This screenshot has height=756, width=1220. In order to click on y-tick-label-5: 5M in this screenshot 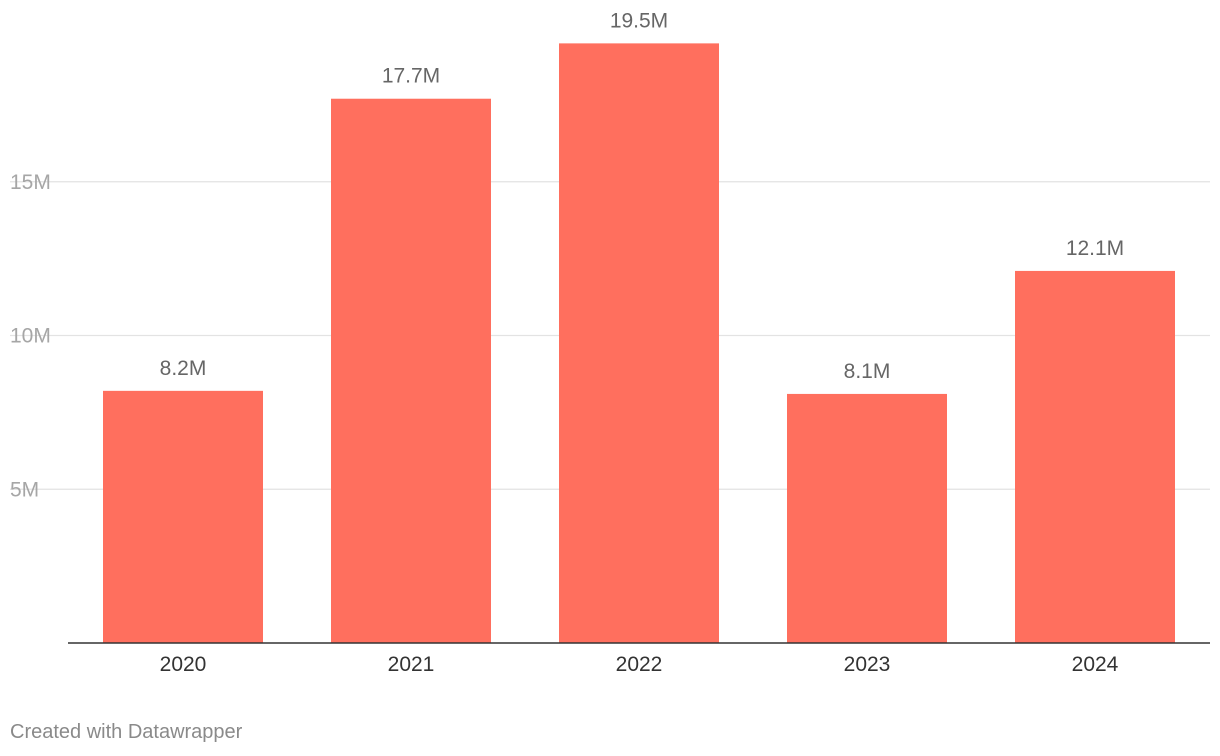, I will do `click(24, 489)`.